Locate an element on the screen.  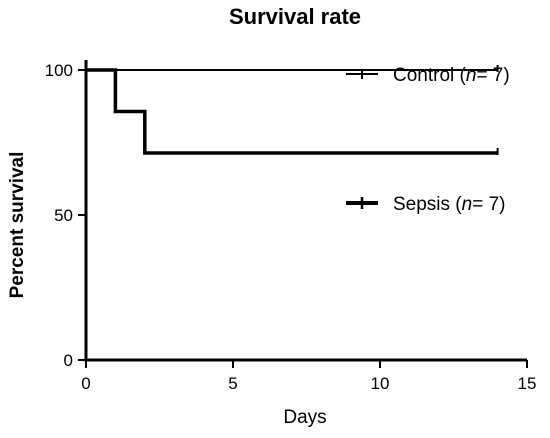
x-axis-label: Days is located at coordinates (304, 417).